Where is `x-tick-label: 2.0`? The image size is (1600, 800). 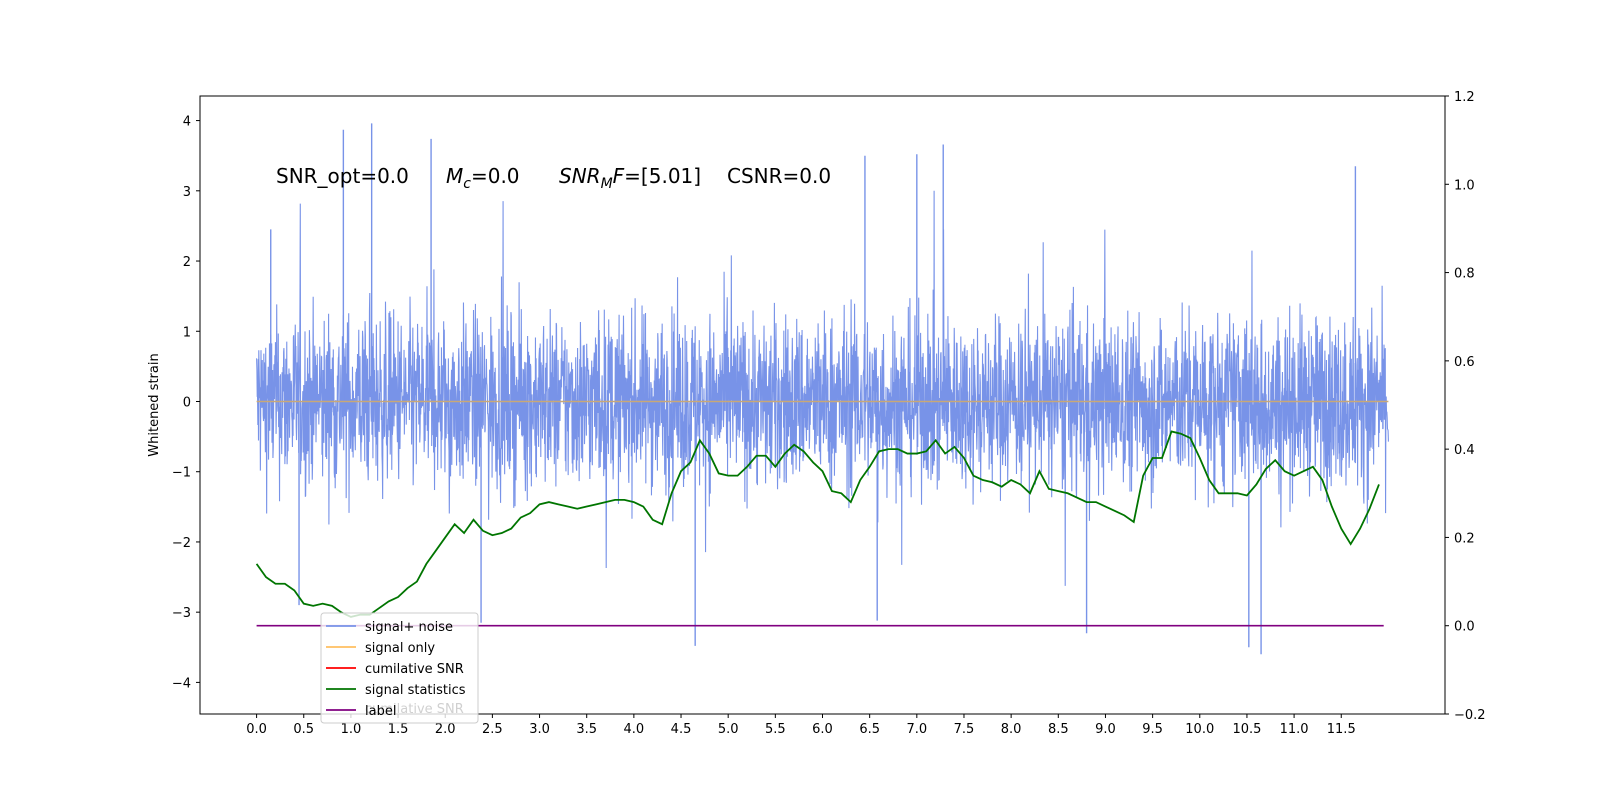
x-tick-label: 2.0 is located at coordinates (445, 729).